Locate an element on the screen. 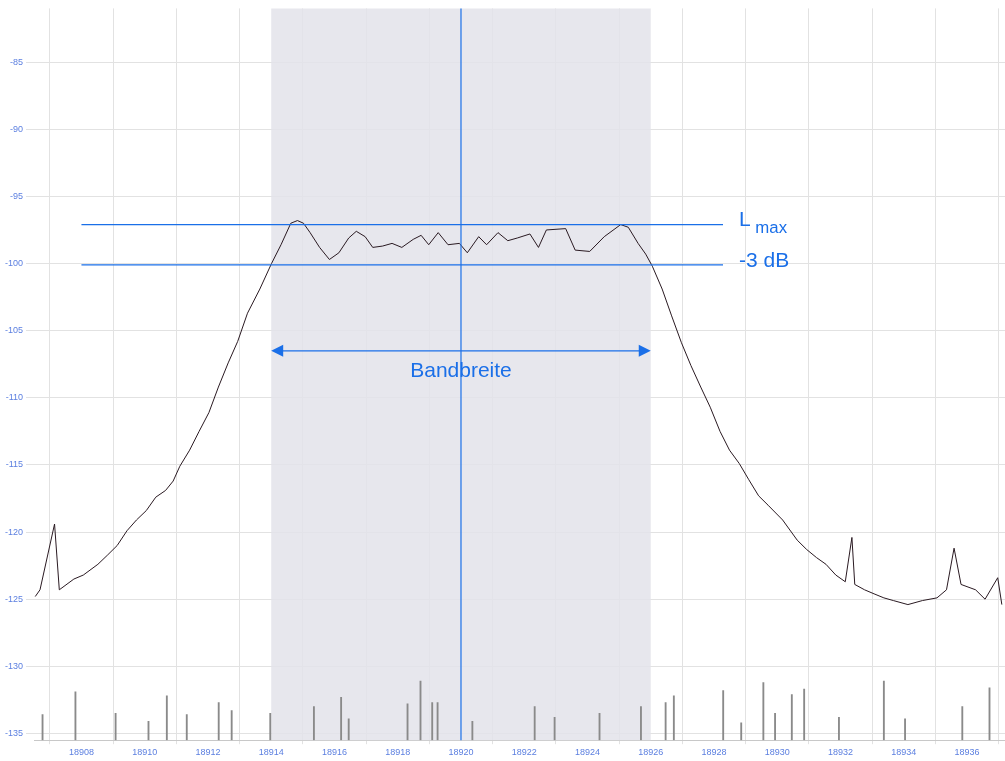 The image size is (1005, 761). y-tick-label: -125 is located at coordinates (13, 598).